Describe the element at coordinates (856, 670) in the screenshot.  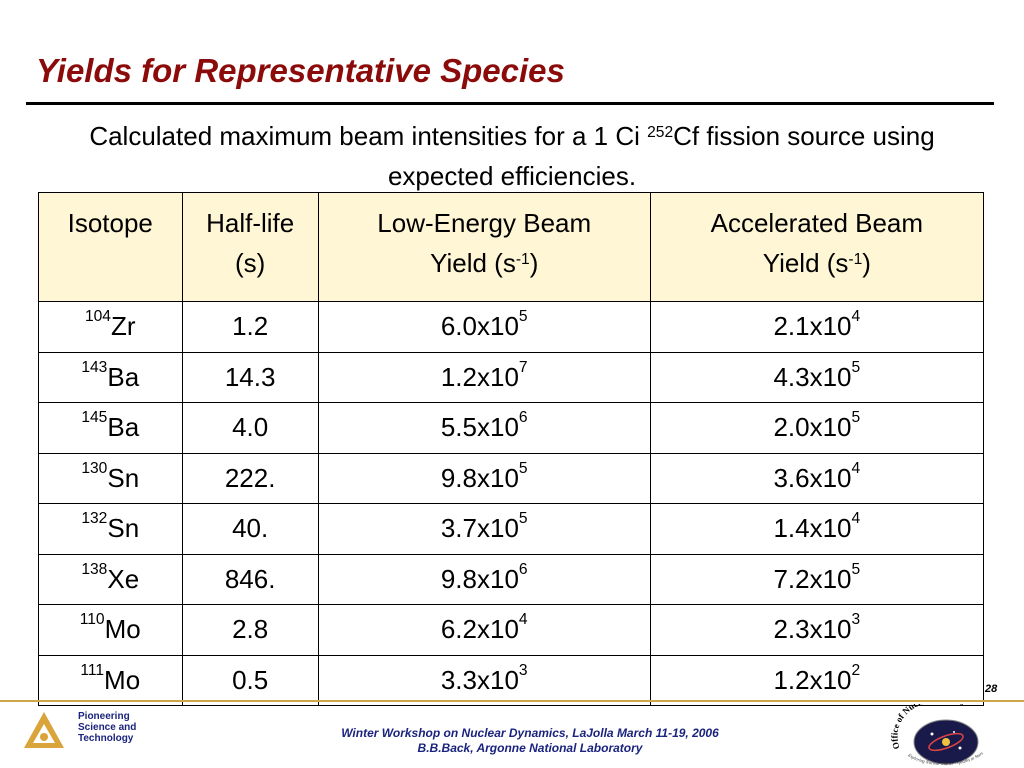
I see `acc-yield-exponent: 2` at that location.